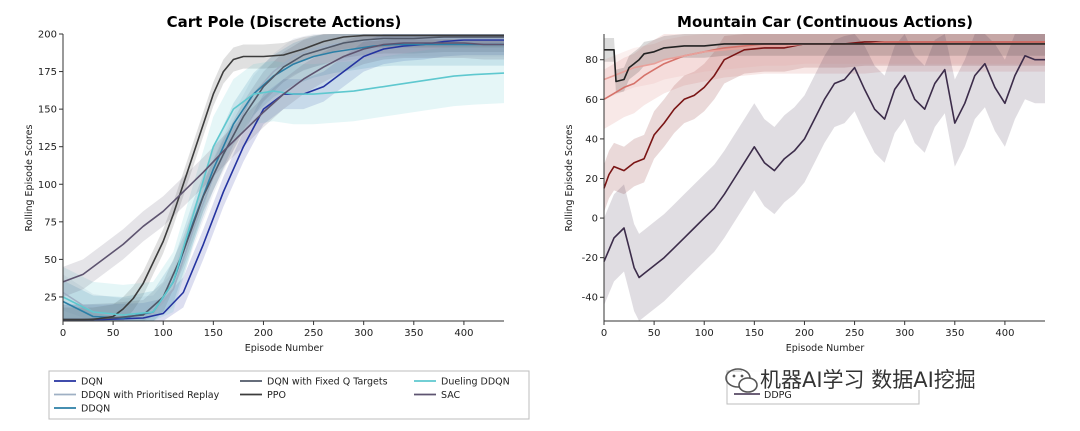 This screenshot has width=1080, height=431. What do you see at coordinates (868, 380) in the screenshot?
I see `watermark-text: 机器AI学习 数据AI挖掘` at bounding box center [868, 380].